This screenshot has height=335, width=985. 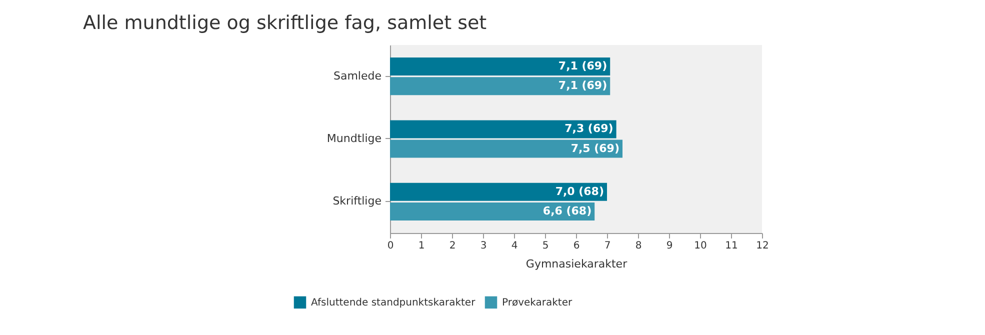 What do you see at coordinates (514, 246) in the screenshot?
I see `x-tick-label: 4` at bounding box center [514, 246].